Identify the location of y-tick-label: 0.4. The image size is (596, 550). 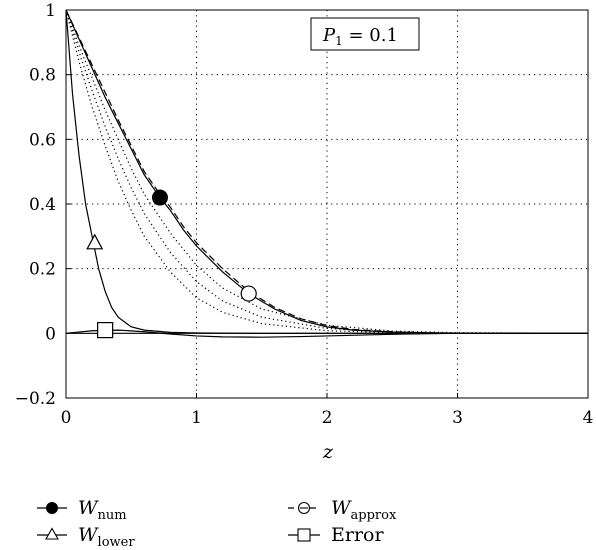
(42, 205).